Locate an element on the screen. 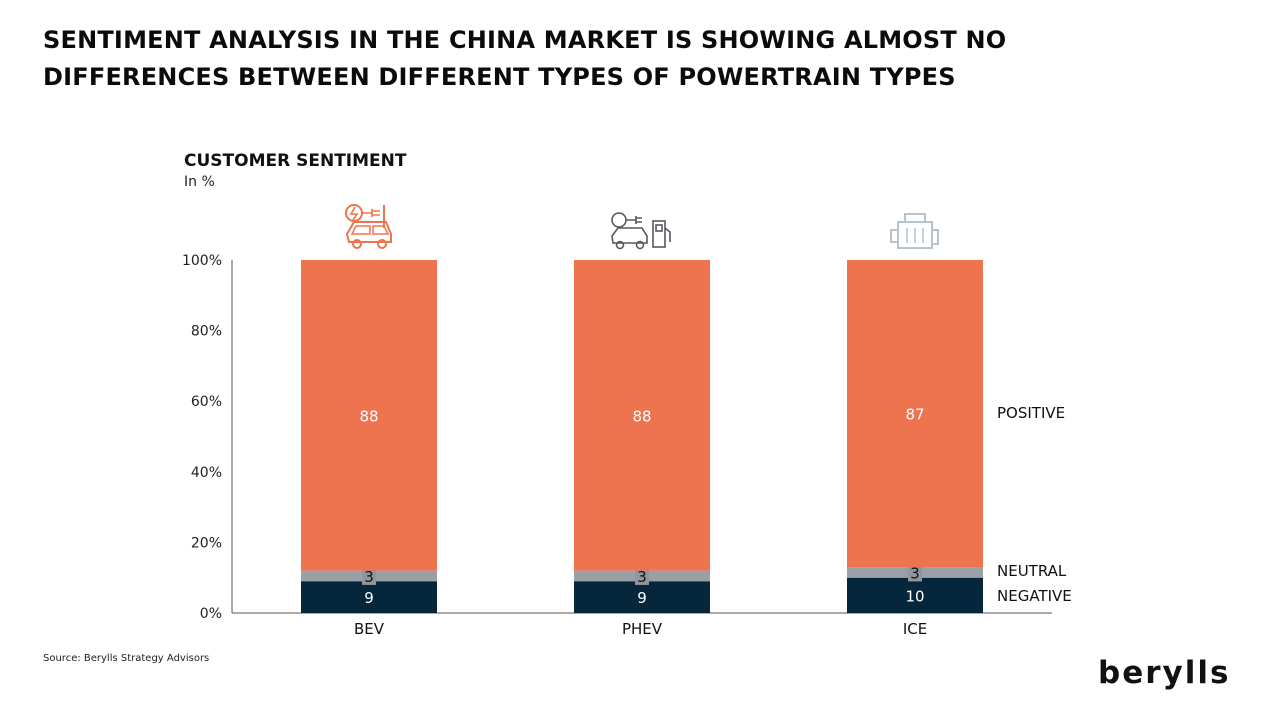 The height and width of the screenshot is (720, 1280). x-tick-label: PHEV is located at coordinates (642, 629).